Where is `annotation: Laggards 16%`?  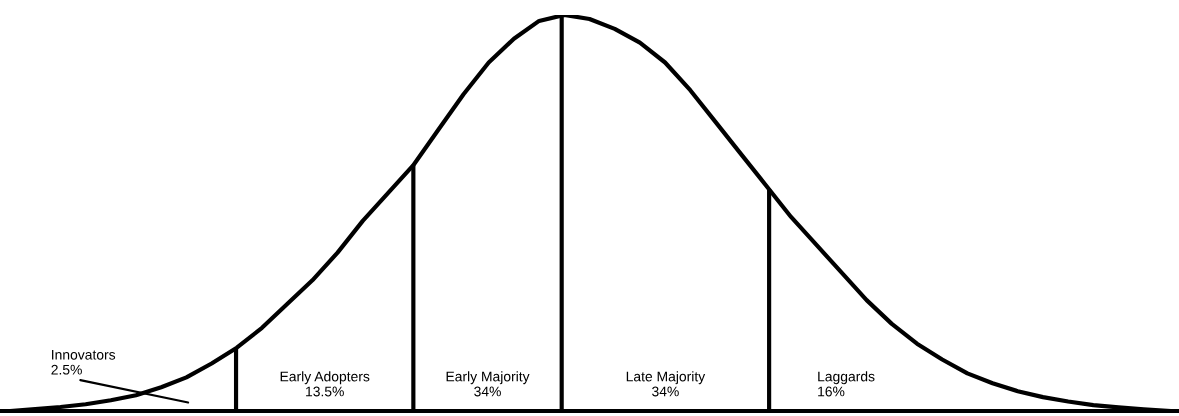 annotation: Laggards 16% is located at coordinates (846, 384).